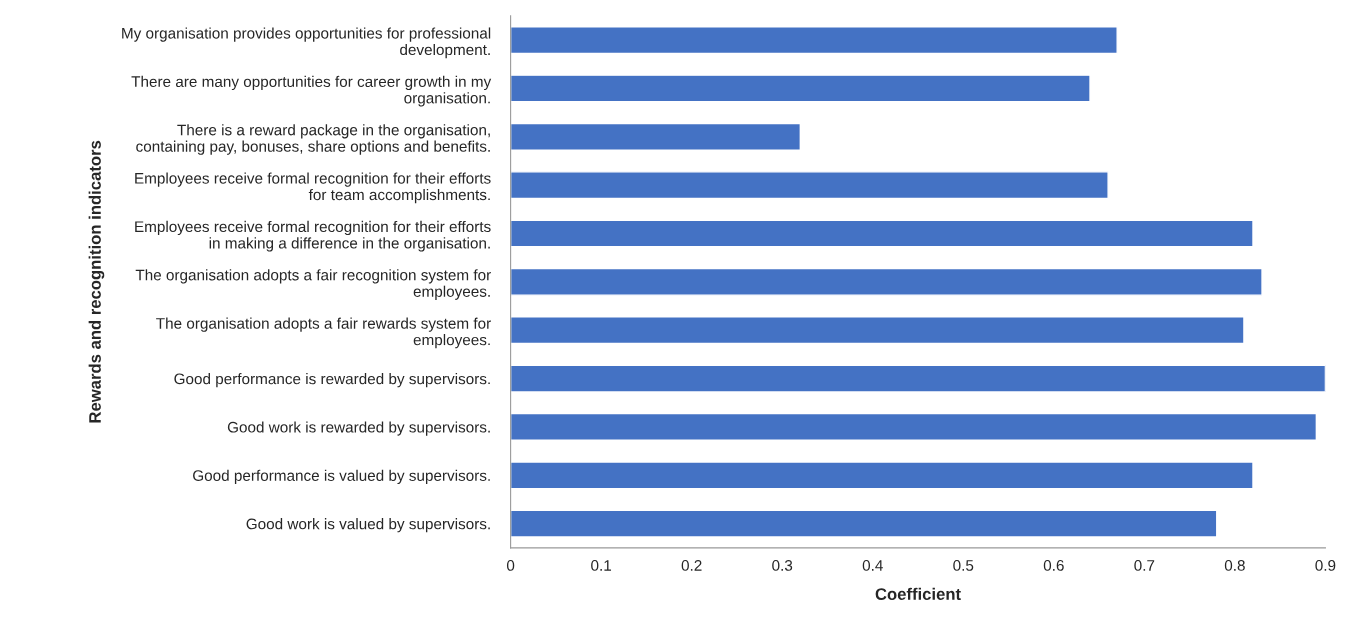 This screenshot has width=1358, height=637. Describe the element at coordinates (368, 525) in the screenshot. I see `y-tick-label: Good work is valued by supervisors.` at that location.